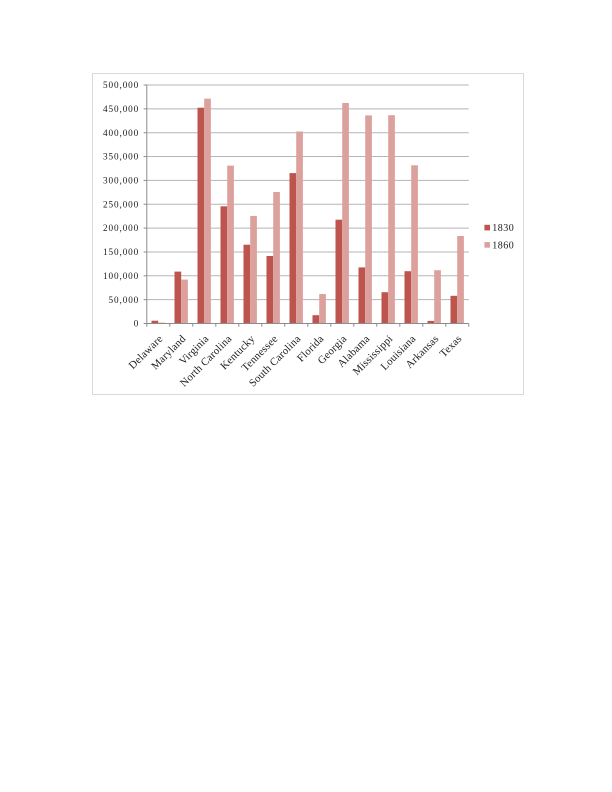 This screenshot has height=792, width=612. Describe the element at coordinates (121, 276) in the screenshot. I see `svg-text: 100,000` at that location.